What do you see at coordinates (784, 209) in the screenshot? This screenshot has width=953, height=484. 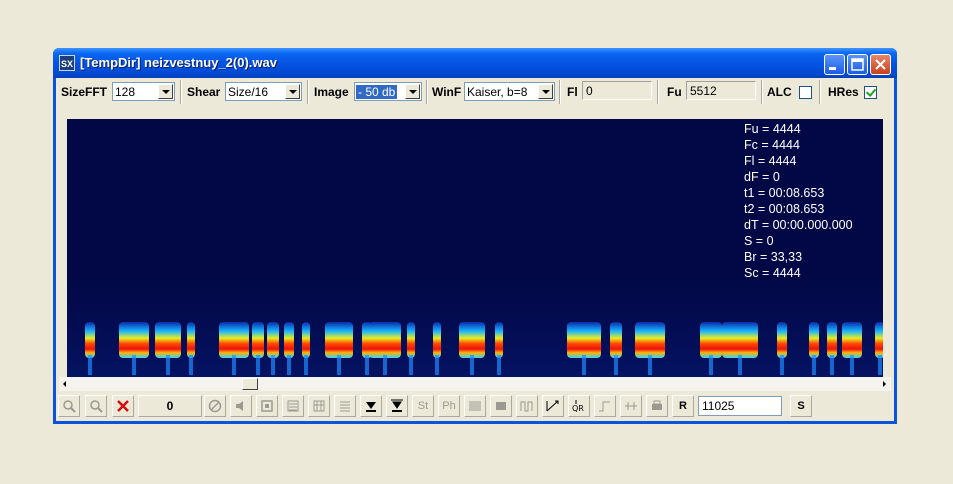 I see `readout-t2: t2 = 00:08.653` at bounding box center [784, 209].